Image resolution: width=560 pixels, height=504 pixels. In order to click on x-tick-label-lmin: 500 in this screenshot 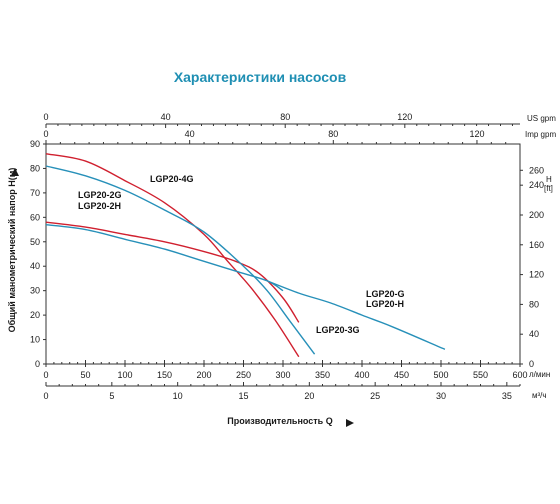, I will do `click(440, 375)`.